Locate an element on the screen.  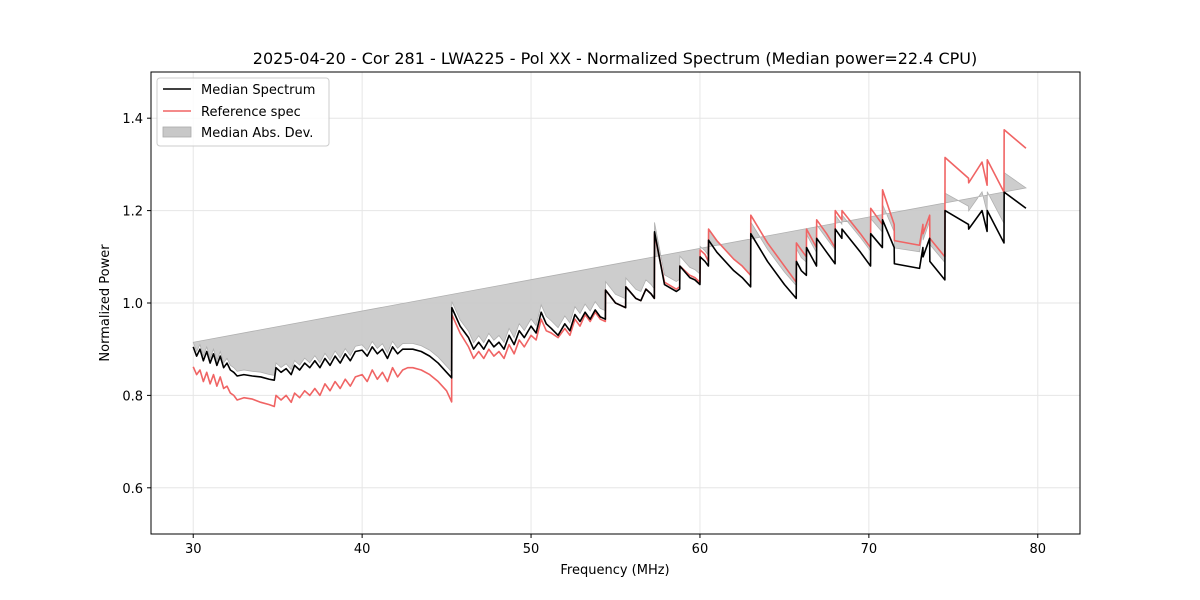
y-tick-label: 0.8 is located at coordinates (132, 396).